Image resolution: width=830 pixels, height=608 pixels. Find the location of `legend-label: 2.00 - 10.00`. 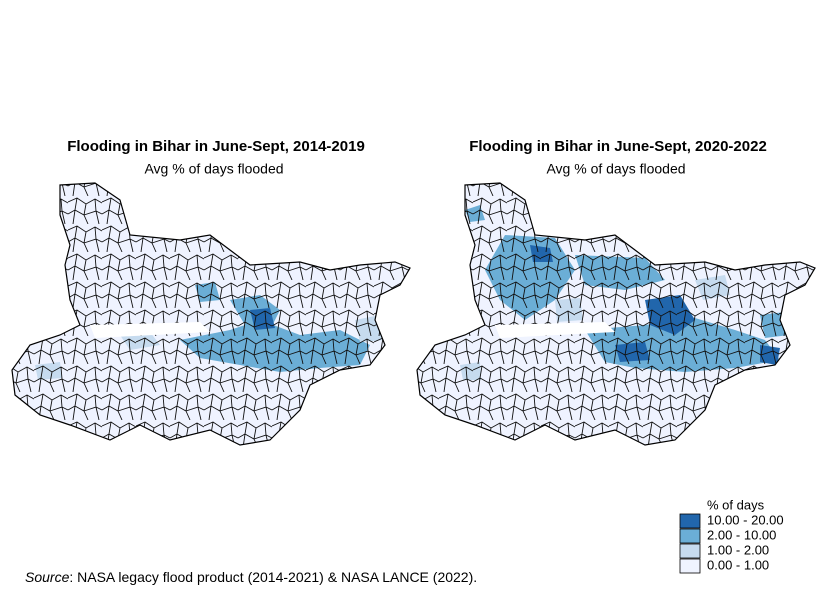

legend-label: 2.00 - 10.00 is located at coordinates (741, 534).